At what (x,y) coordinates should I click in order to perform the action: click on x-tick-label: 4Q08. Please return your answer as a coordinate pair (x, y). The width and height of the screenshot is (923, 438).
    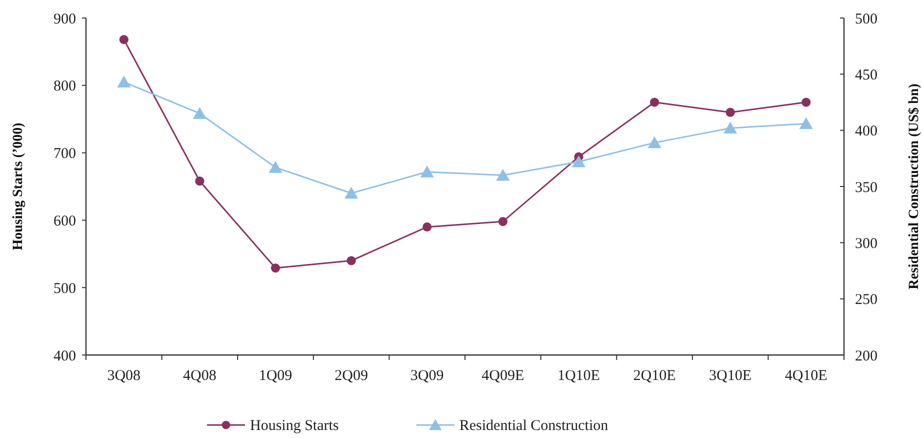
    Looking at the image, I should click on (199, 376).